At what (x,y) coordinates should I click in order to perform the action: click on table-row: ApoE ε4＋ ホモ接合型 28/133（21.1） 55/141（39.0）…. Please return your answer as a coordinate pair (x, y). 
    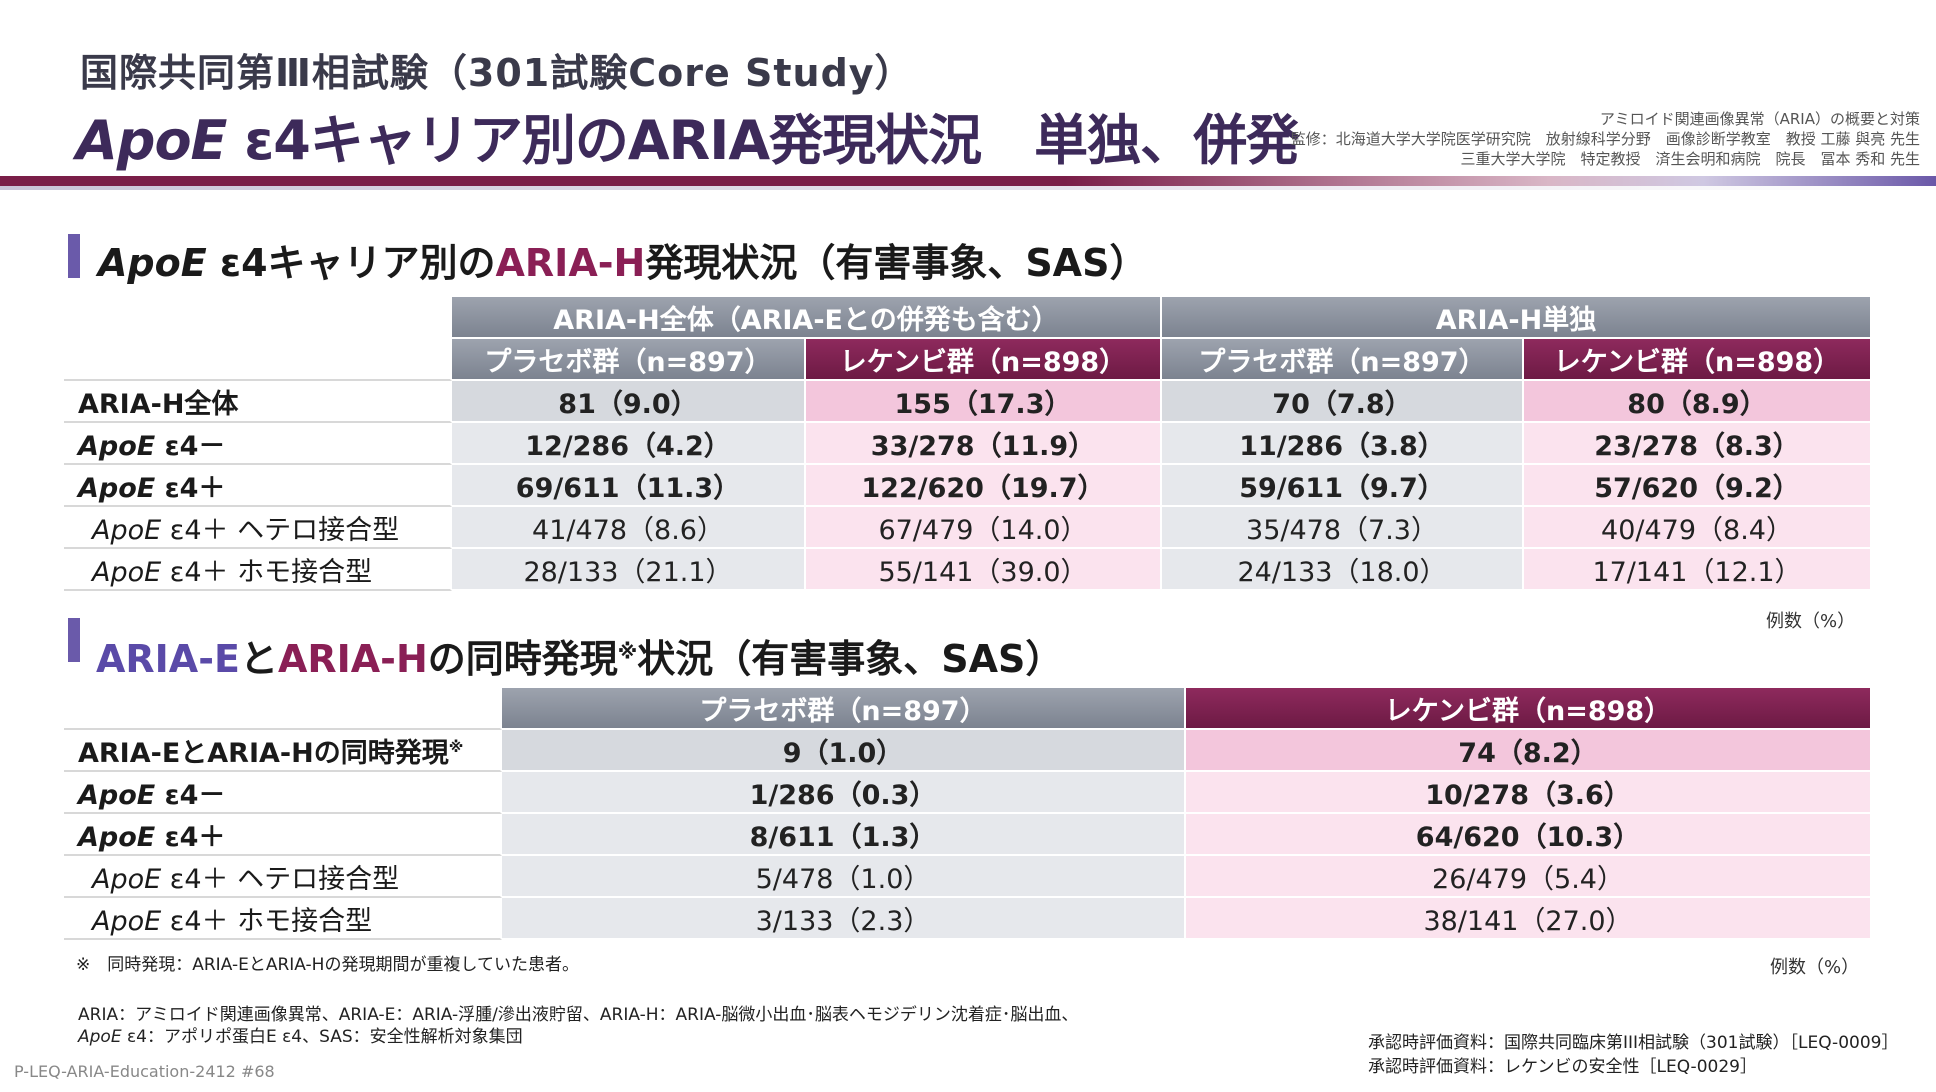
    Looking at the image, I should click on (968, 570).